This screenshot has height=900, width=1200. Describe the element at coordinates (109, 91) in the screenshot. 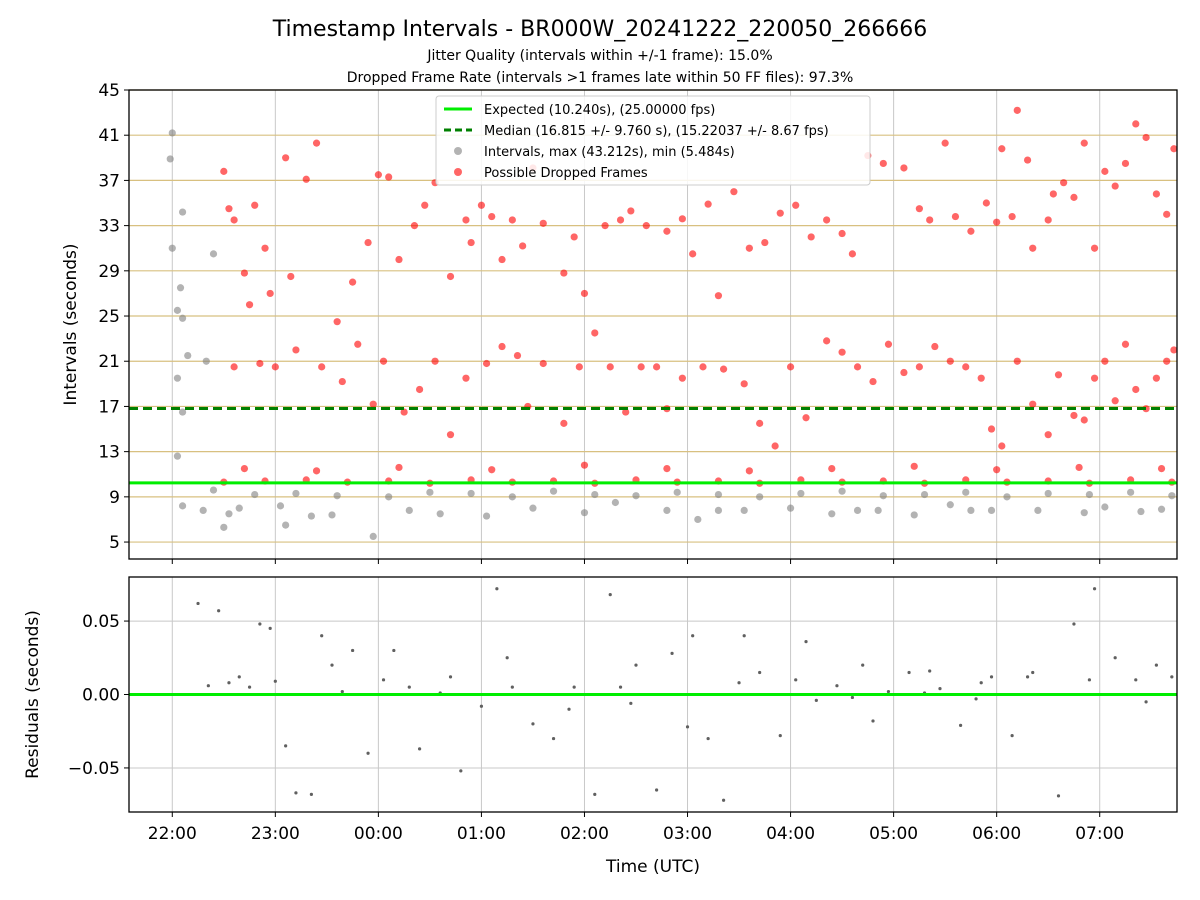

I see `y-tick-label: 45` at that location.